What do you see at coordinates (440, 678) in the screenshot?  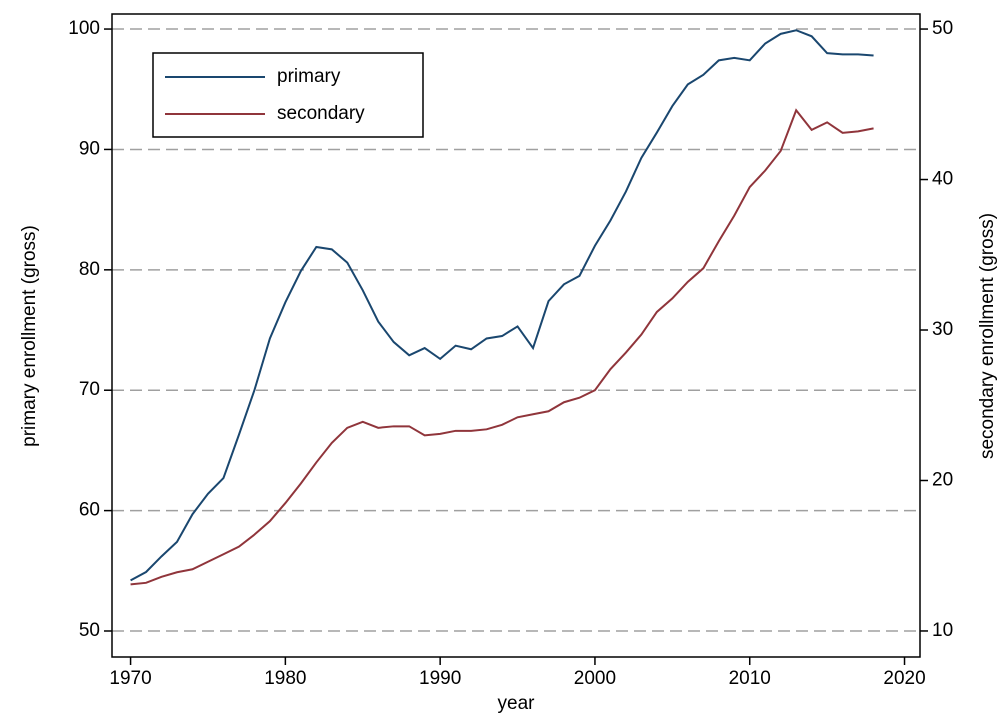 I see `x-tick-label: 1990` at bounding box center [440, 678].